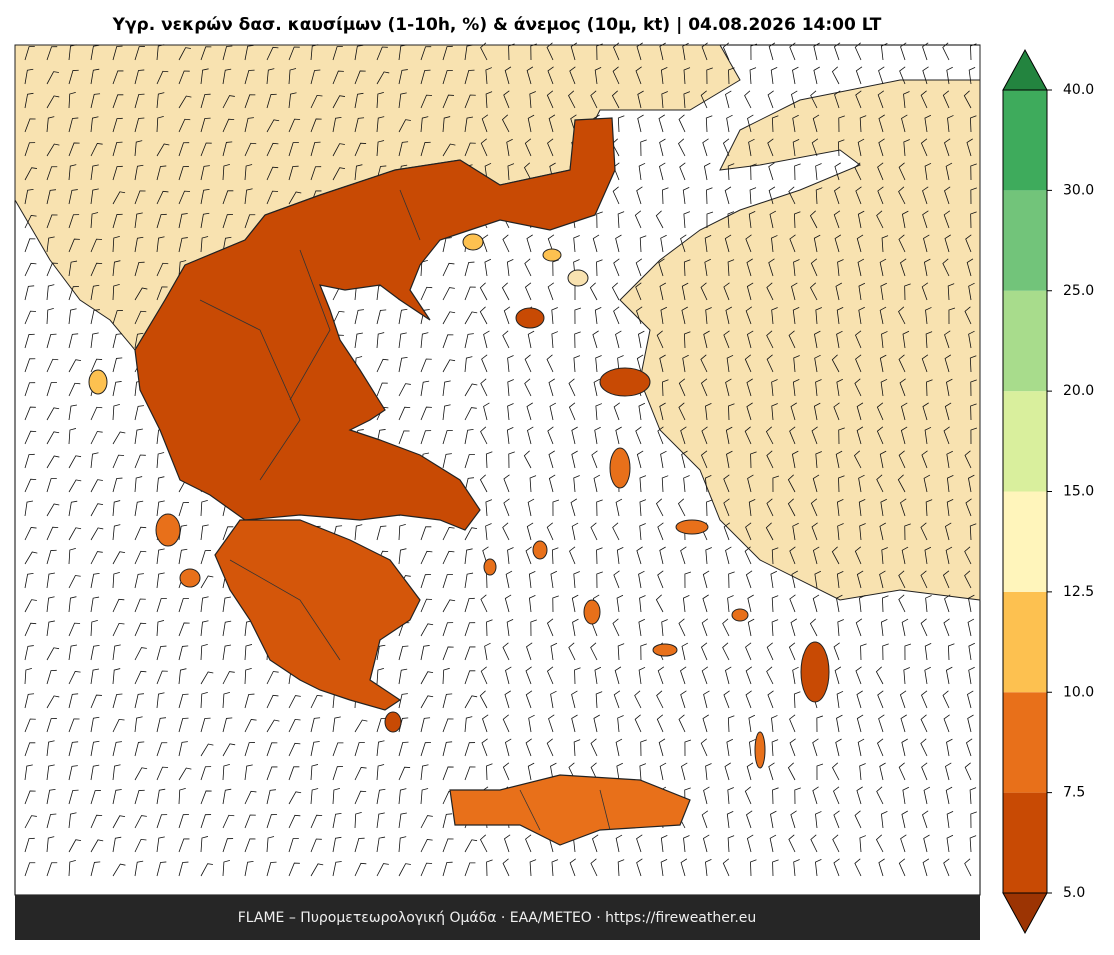 The height and width of the screenshot is (955, 1114). I want to click on peloponnese, so click(317, 615).